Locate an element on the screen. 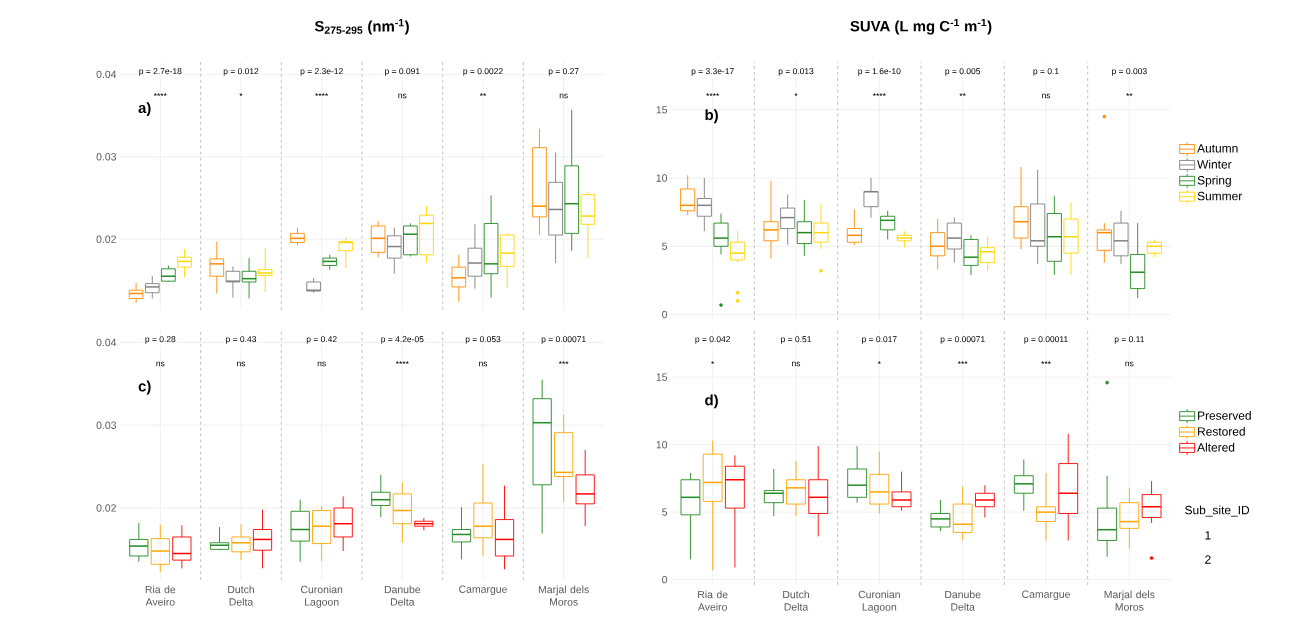 The height and width of the screenshot is (623, 1296). annotation: p = 1.6e-10 is located at coordinates (879, 72).